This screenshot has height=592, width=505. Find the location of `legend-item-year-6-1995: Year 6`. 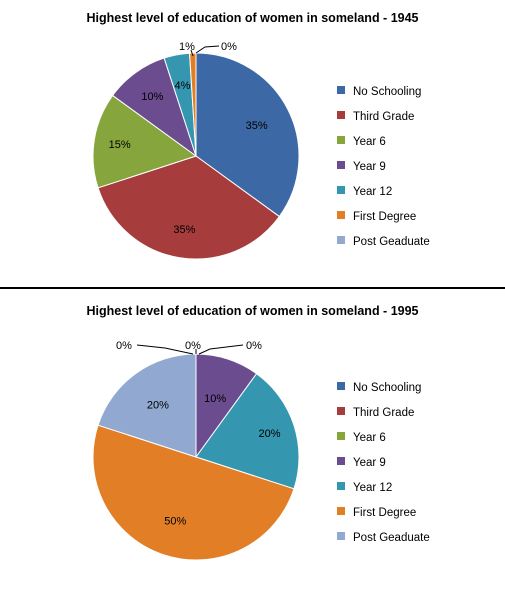

legend-item-year-6-1995: Year 6 is located at coordinates (383, 437).